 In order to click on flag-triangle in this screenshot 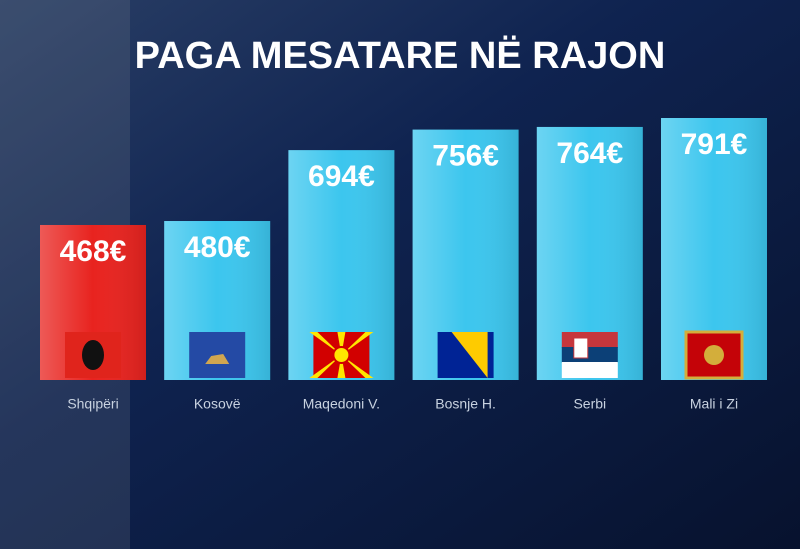, I will do `click(469, 355)`.